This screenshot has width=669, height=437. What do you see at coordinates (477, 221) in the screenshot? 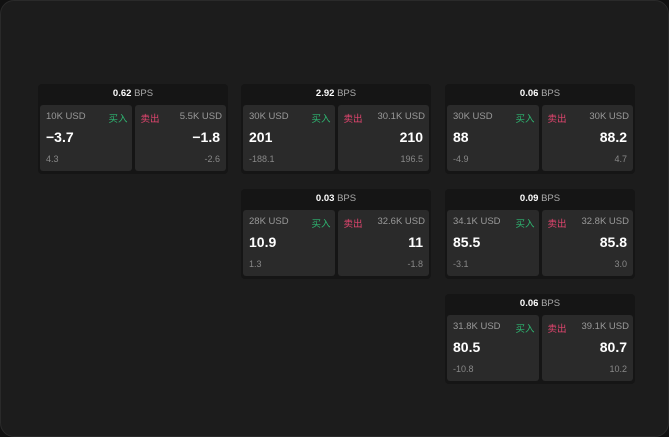
I see `bid-size: 34.1K USD` at bounding box center [477, 221].